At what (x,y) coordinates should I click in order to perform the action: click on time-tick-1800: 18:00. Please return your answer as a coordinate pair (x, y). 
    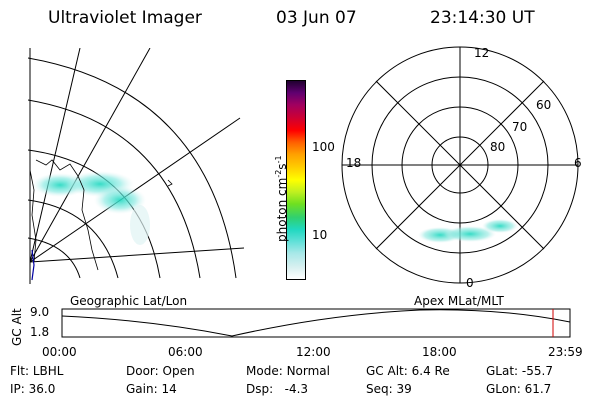
    Looking at the image, I should click on (439, 352).